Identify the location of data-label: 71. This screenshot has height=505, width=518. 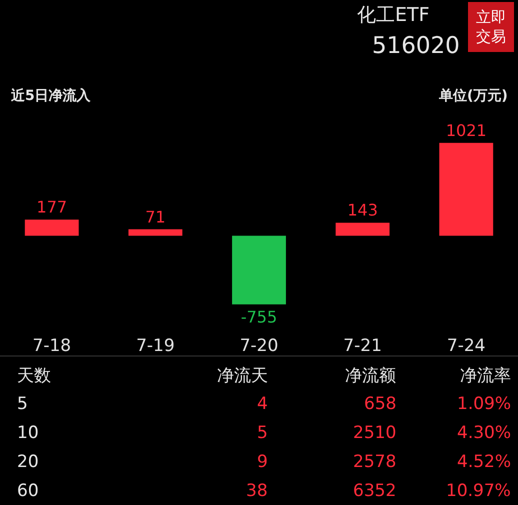
(155, 216).